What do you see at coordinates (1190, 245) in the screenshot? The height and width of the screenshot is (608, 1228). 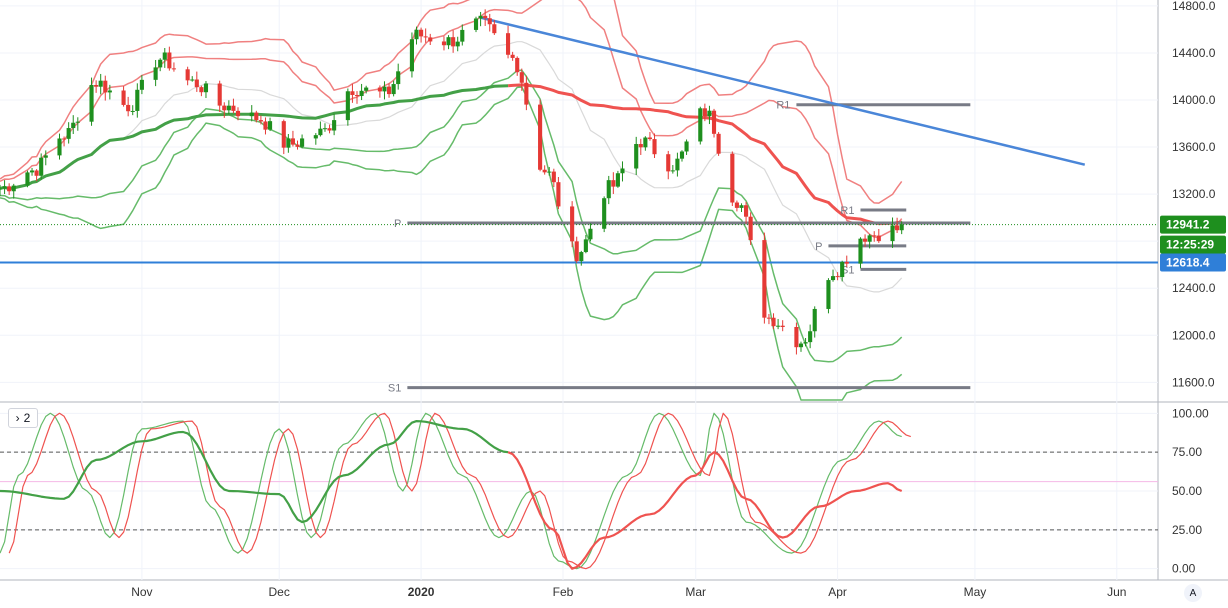 I see `price-badge-label: 12:25:29` at bounding box center [1190, 245].